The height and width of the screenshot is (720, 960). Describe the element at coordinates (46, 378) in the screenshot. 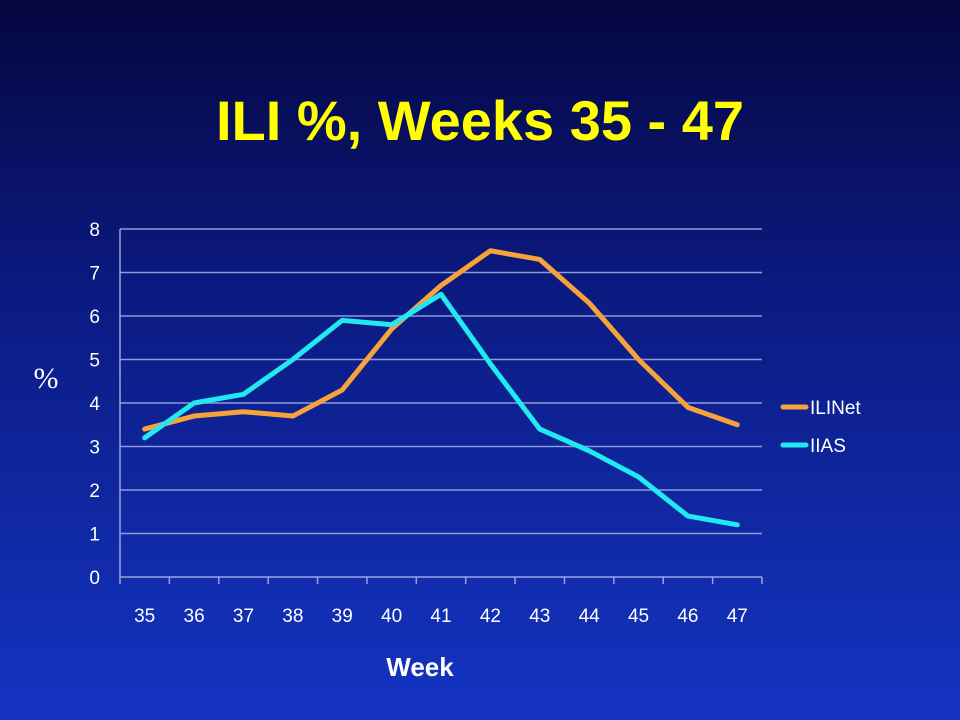

I see `y-axis-label: %` at that location.